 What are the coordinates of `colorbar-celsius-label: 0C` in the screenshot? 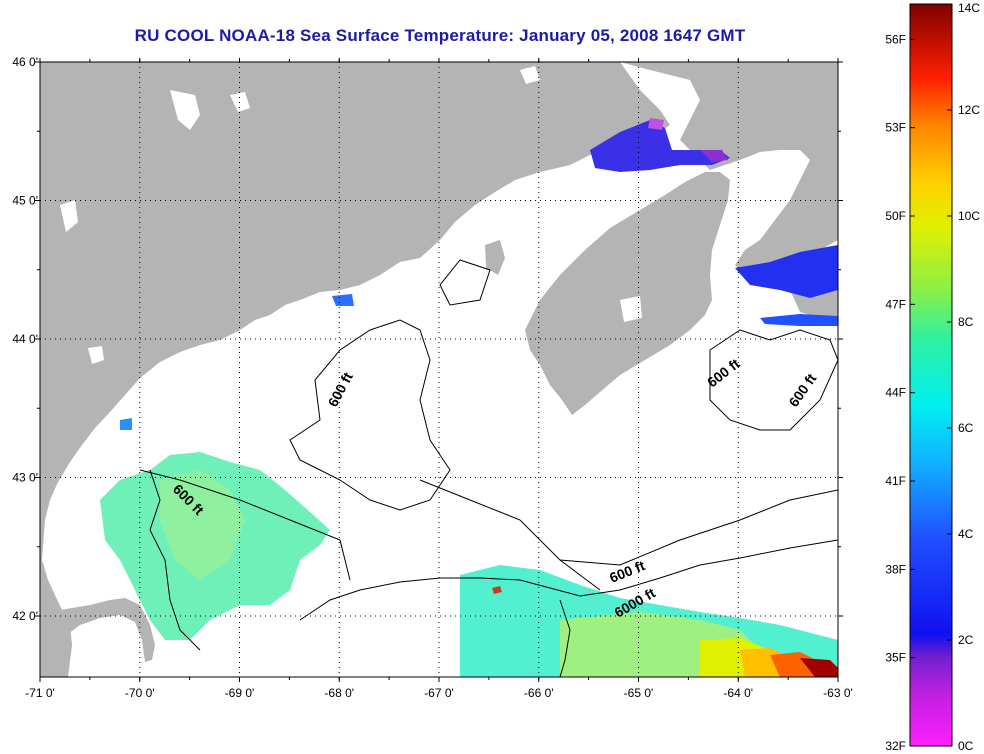 It's located at (966, 746).